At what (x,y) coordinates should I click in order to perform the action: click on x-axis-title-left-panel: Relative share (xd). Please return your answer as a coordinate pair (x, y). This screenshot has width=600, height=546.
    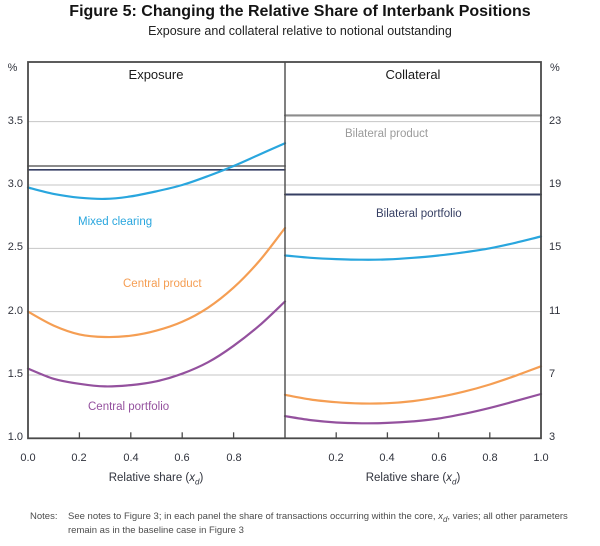
    Looking at the image, I should click on (156, 479).